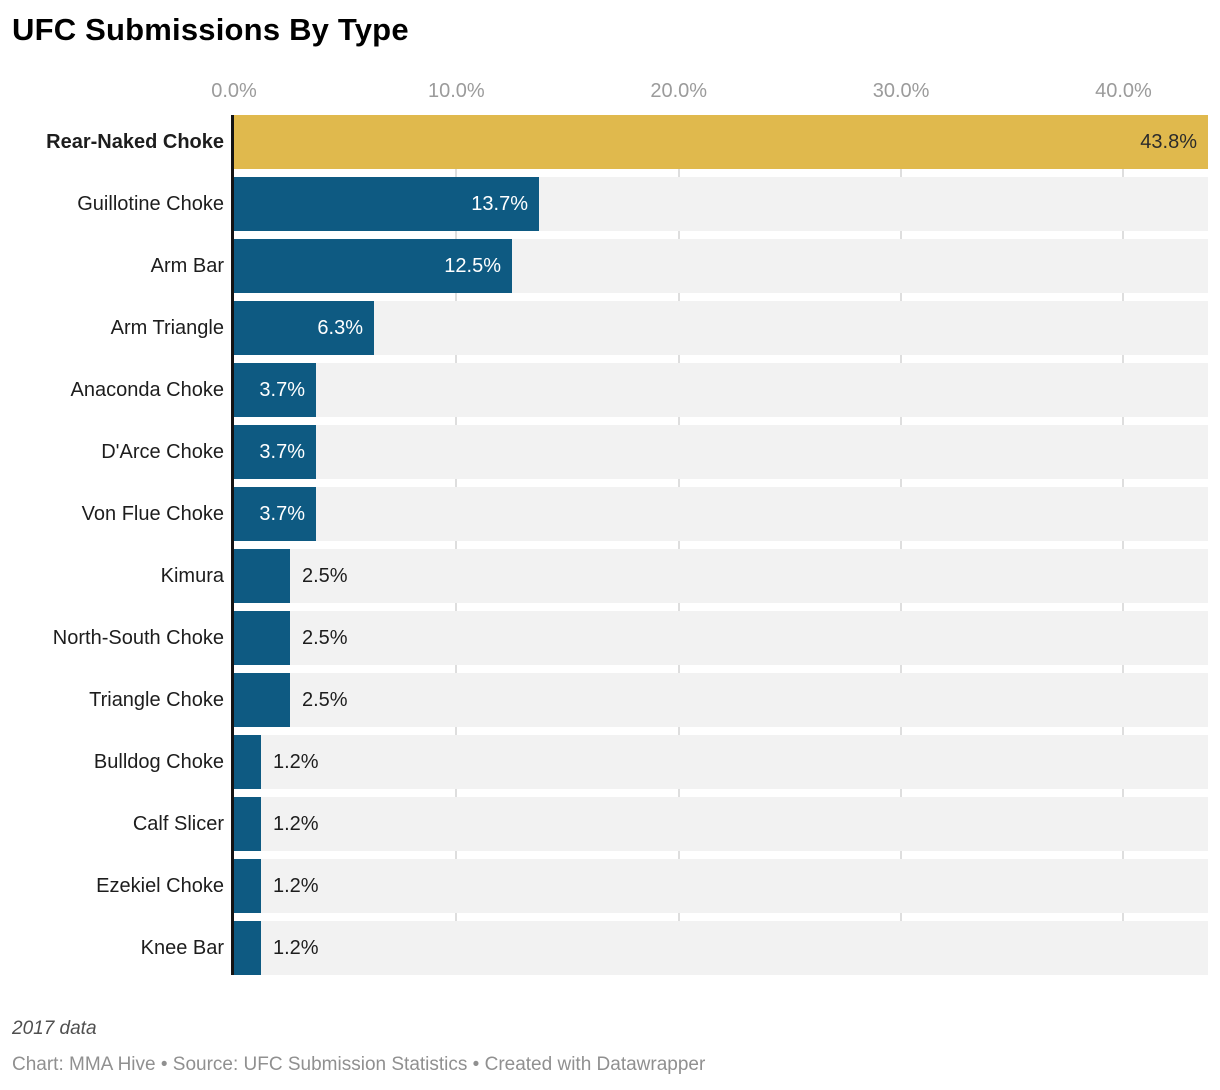 Image resolution: width=1220 pixels, height=1090 pixels. What do you see at coordinates (456, 91) in the screenshot?
I see `x-axis-tick-label: 10.0%` at bounding box center [456, 91].